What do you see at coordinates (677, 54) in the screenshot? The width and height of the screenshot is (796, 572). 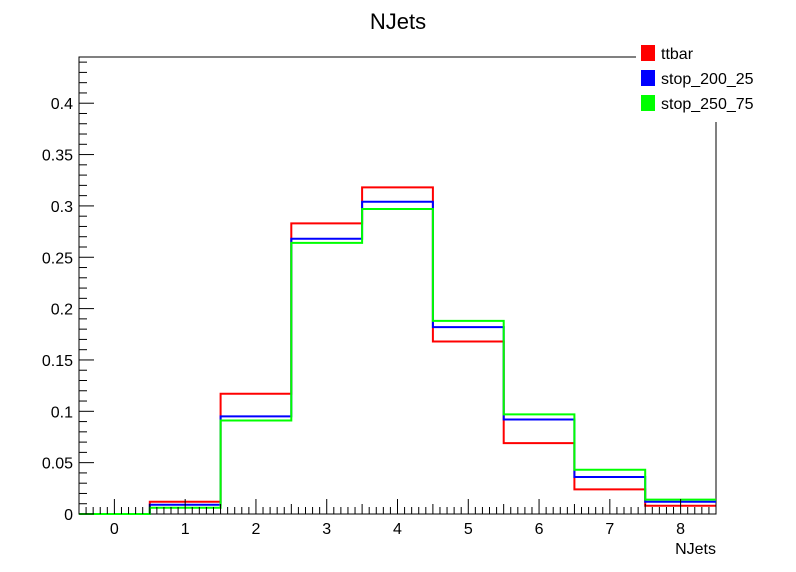 I see `legend-label: ttbar` at bounding box center [677, 54].